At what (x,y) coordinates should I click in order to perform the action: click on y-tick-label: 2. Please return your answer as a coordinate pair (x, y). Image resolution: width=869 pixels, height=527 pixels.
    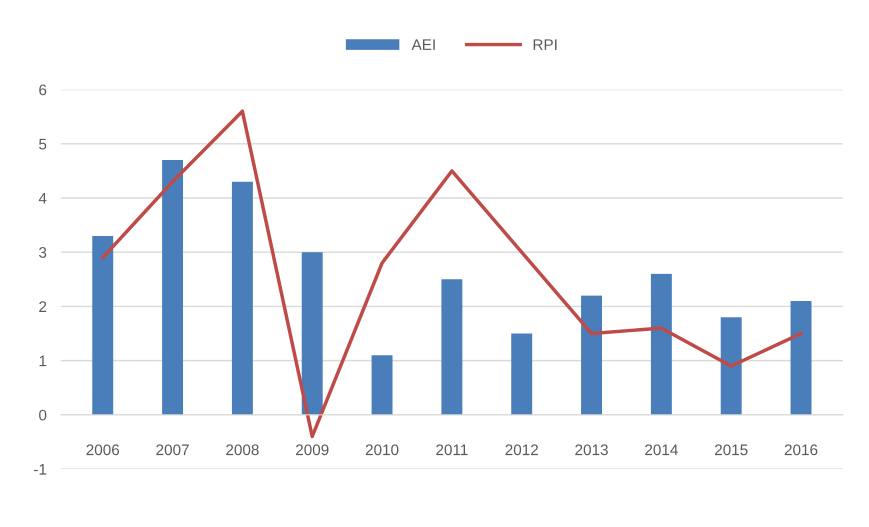
    Looking at the image, I should click on (42, 306).